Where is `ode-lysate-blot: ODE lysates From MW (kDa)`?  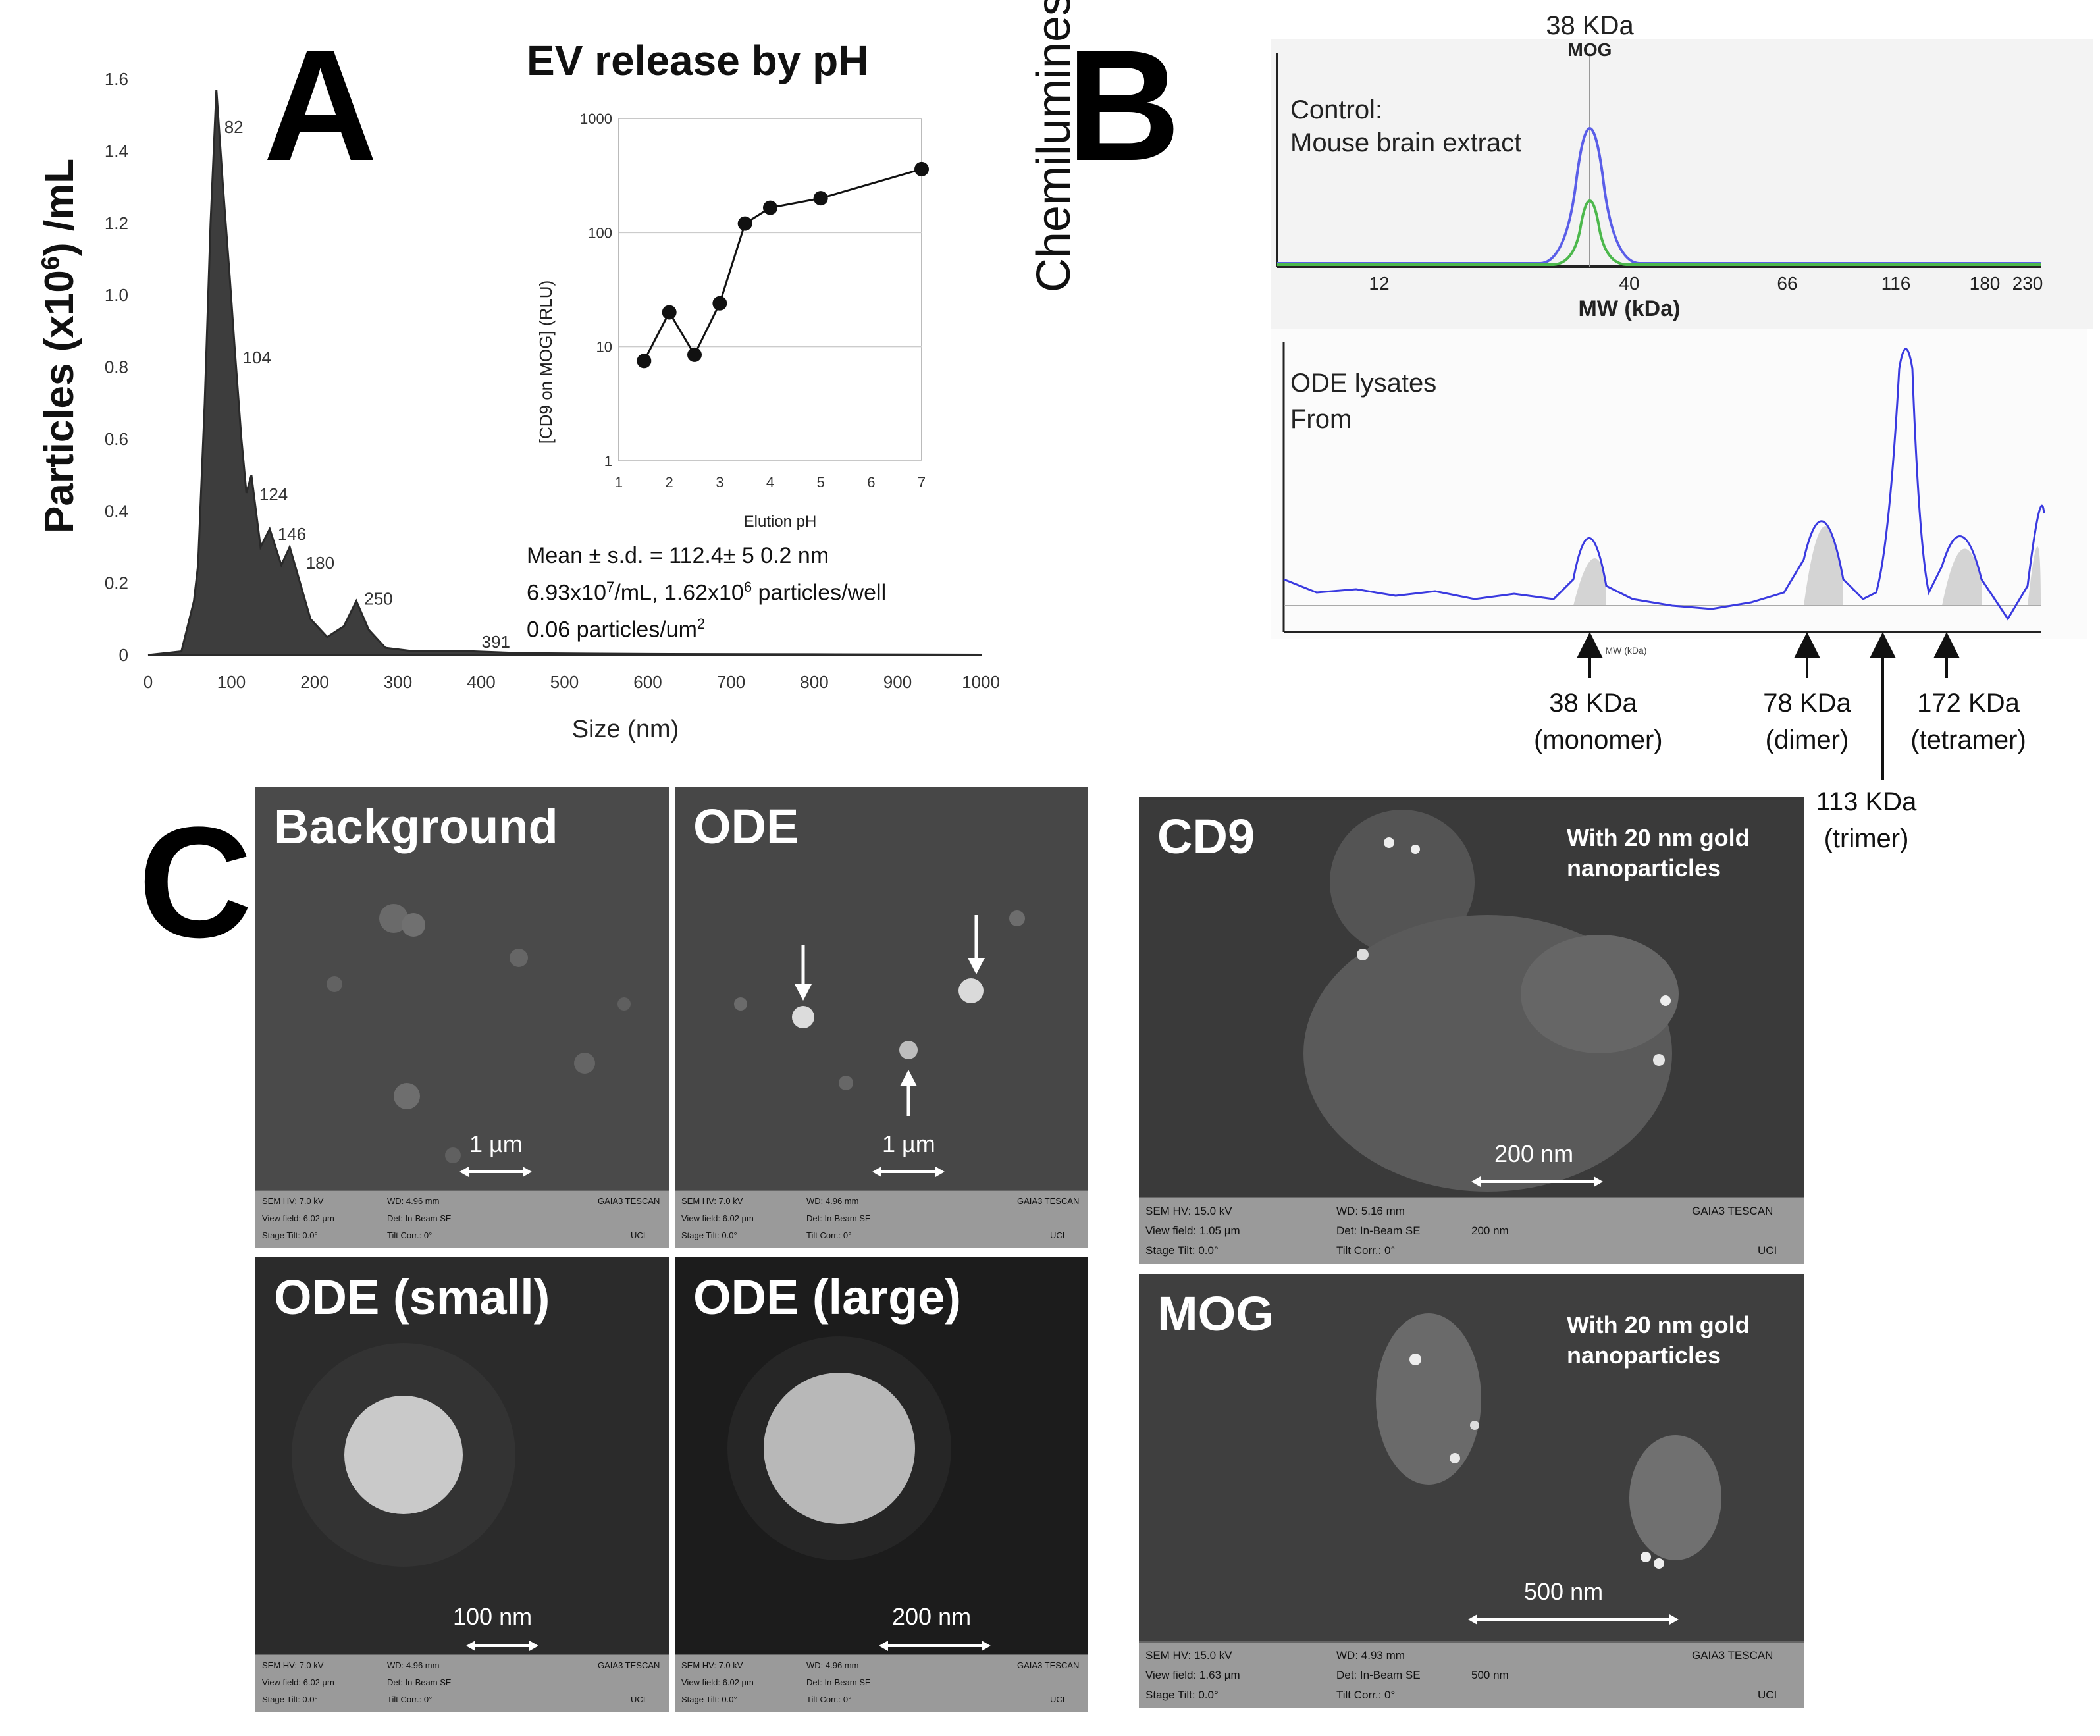
ode-lysate-blot: ODE lysates From MW (kDa) is located at coordinates (1679, 492).